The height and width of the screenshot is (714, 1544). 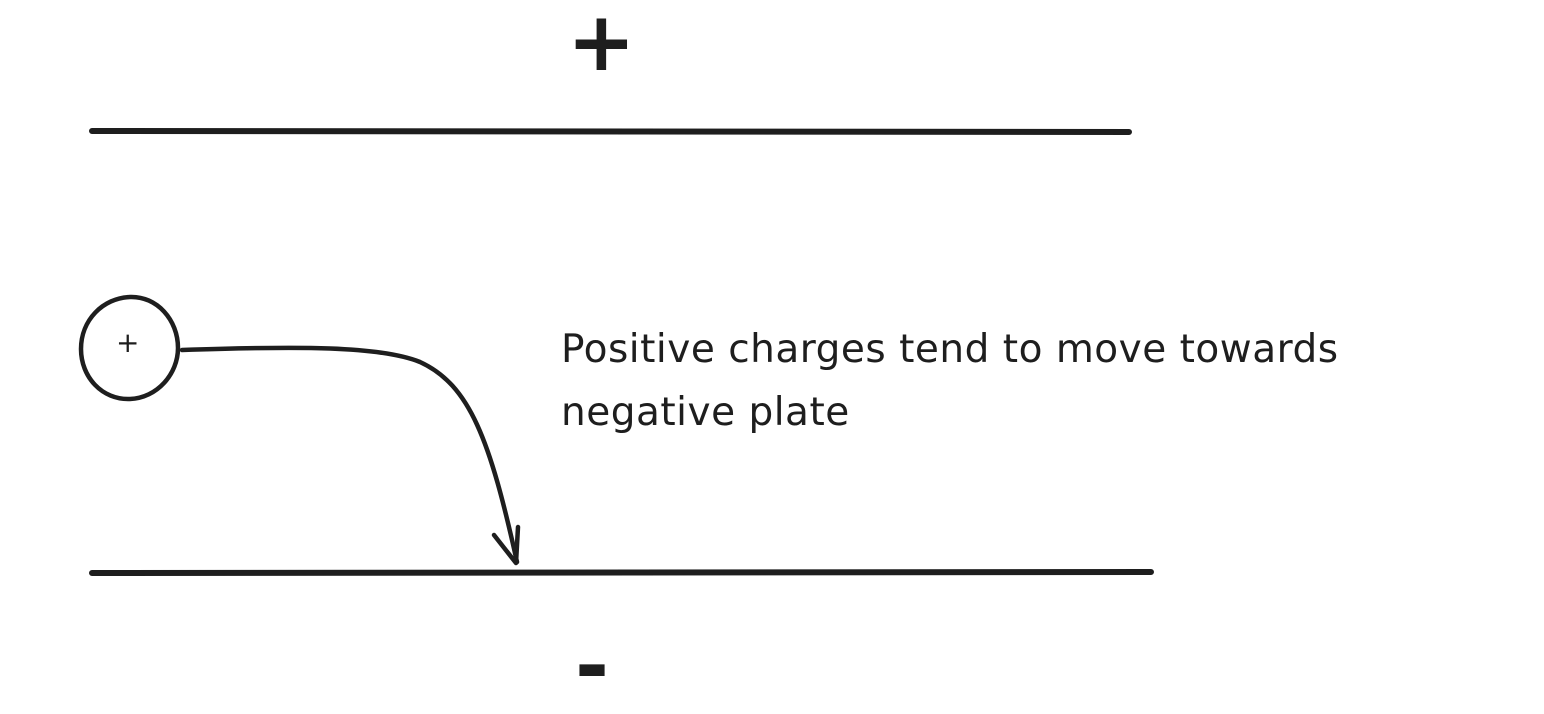 I want to click on bottom-plate-negative-label: -, so click(x=592, y=666).